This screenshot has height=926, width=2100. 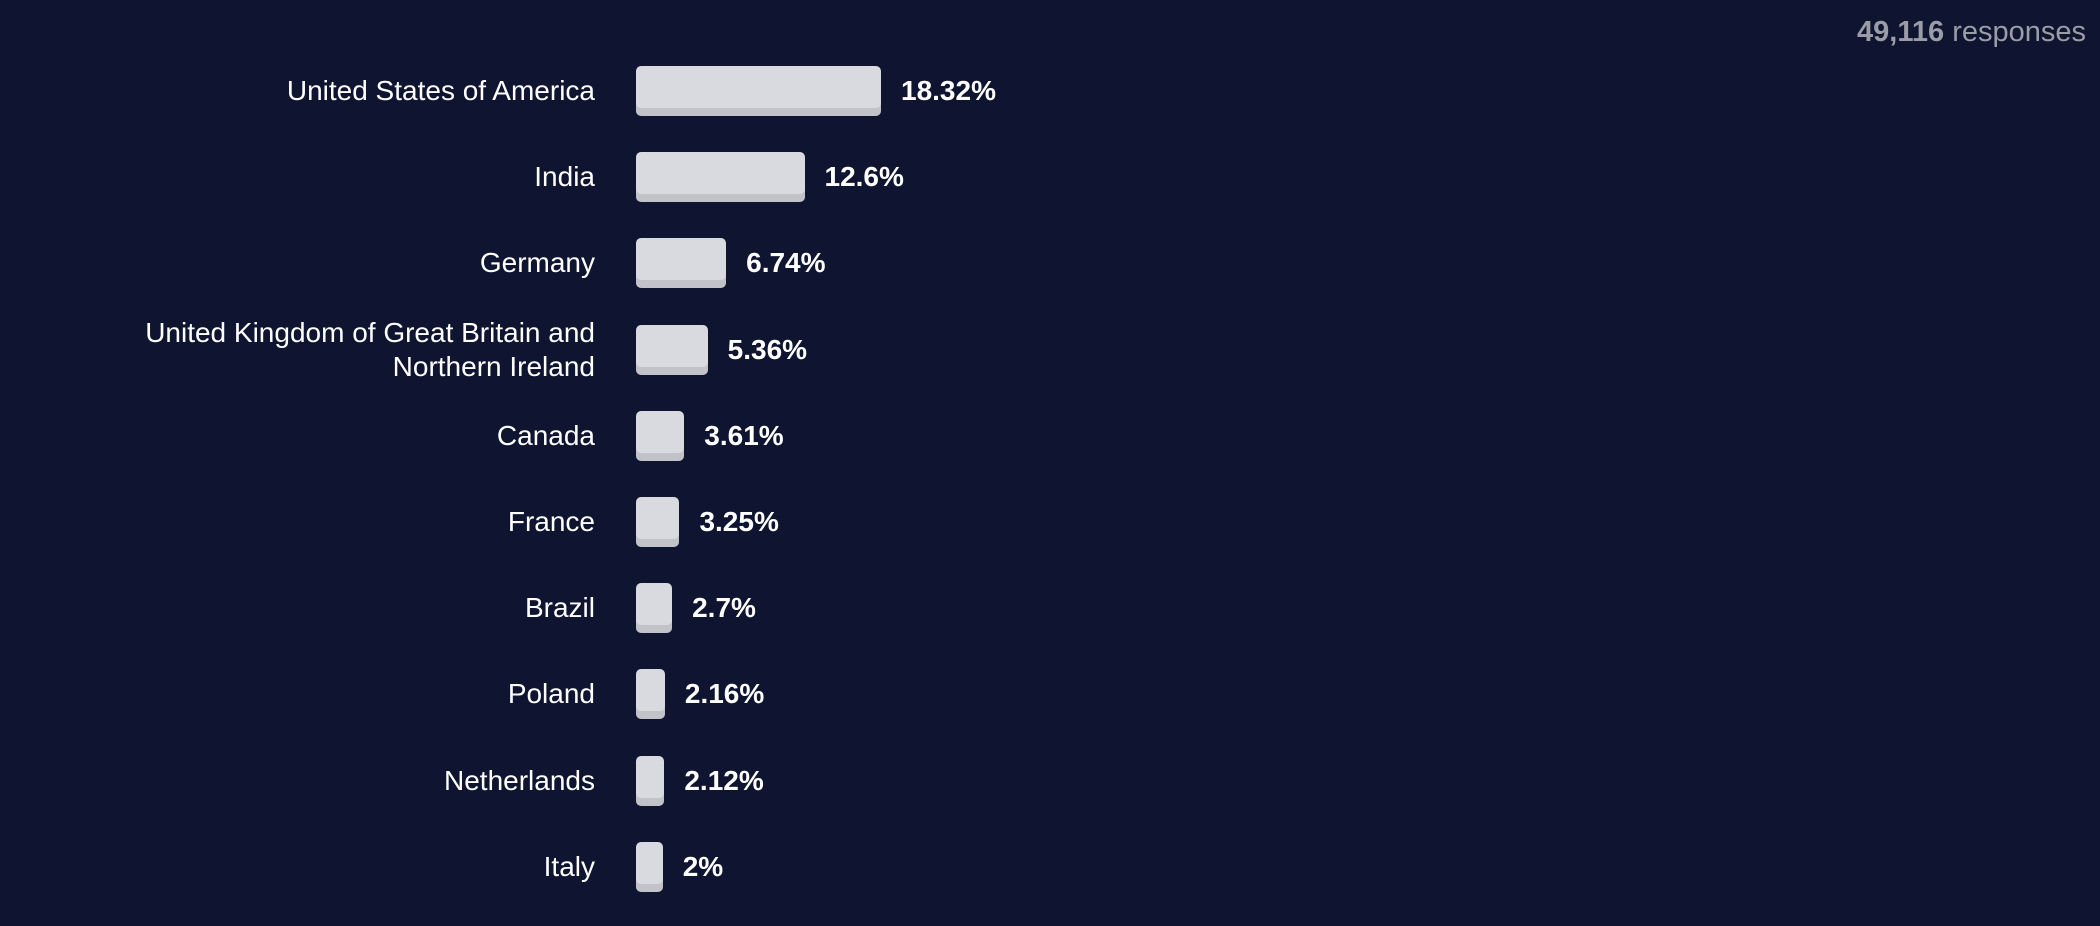 What do you see at coordinates (559, 608) in the screenshot?
I see `category-label: Brazil` at bounding box center [559, 608].